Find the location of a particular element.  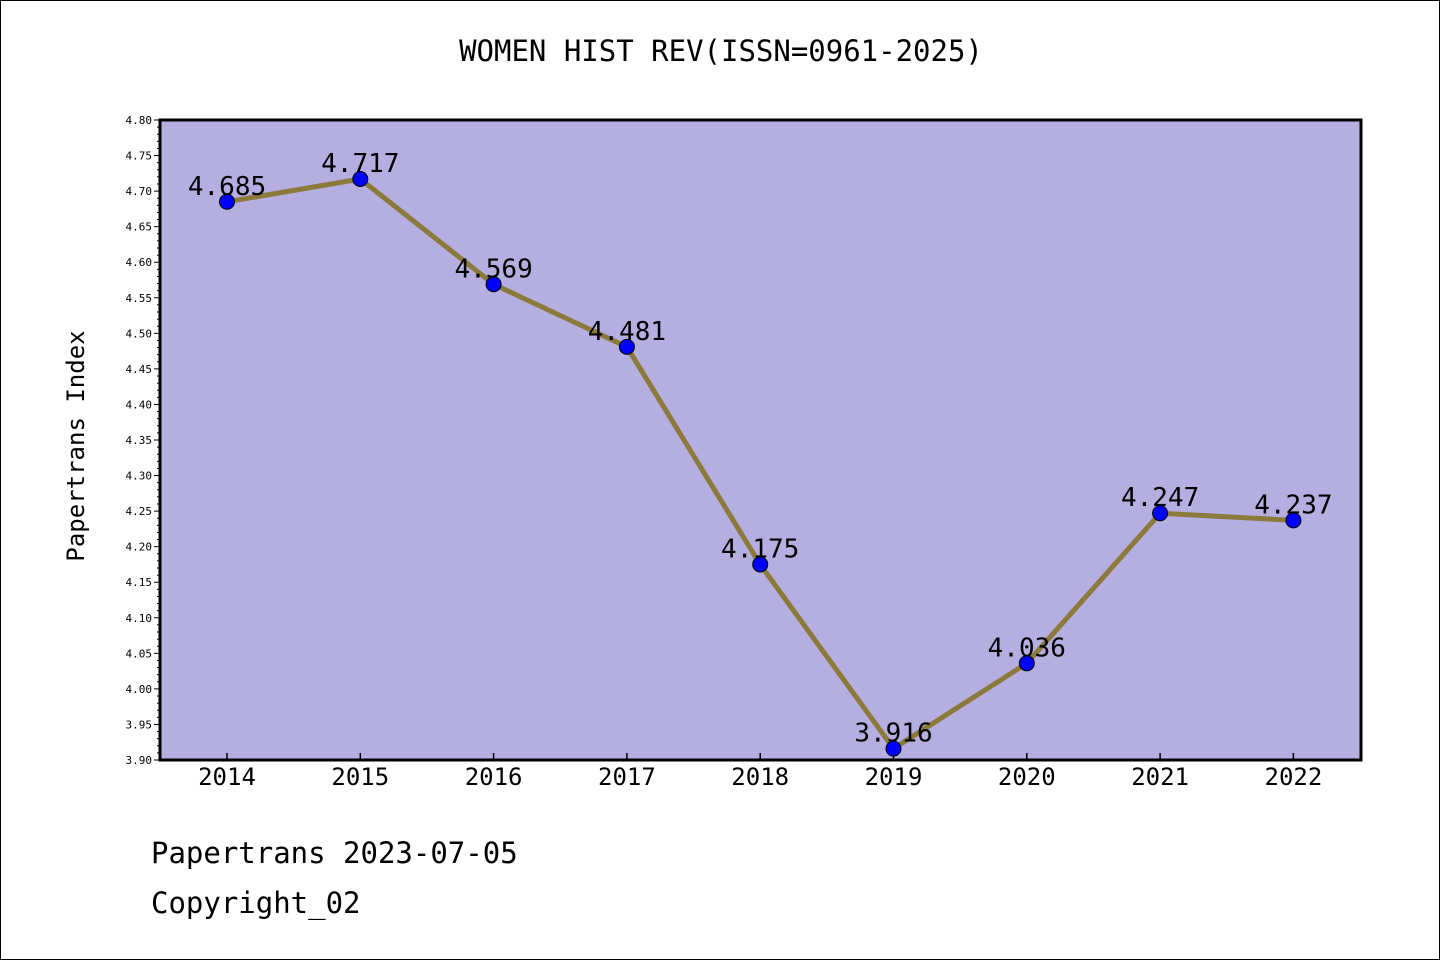

y-tick-label: 4.75 is located at coordinates (139, 156).